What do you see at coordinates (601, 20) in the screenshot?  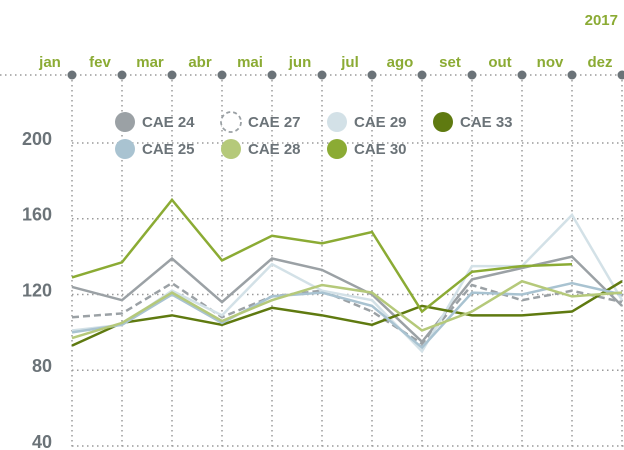 I see `year-label: 2017` at bounding box center [601, 20].